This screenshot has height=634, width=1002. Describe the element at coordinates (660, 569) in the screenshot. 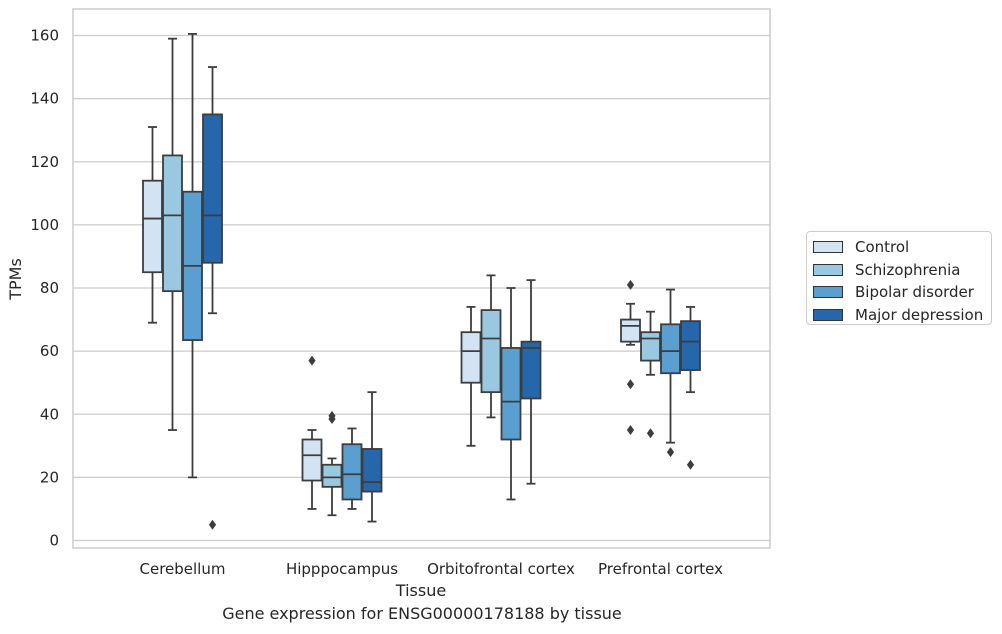

I see `x-tick-label: Prefrontal cortex` at that location.